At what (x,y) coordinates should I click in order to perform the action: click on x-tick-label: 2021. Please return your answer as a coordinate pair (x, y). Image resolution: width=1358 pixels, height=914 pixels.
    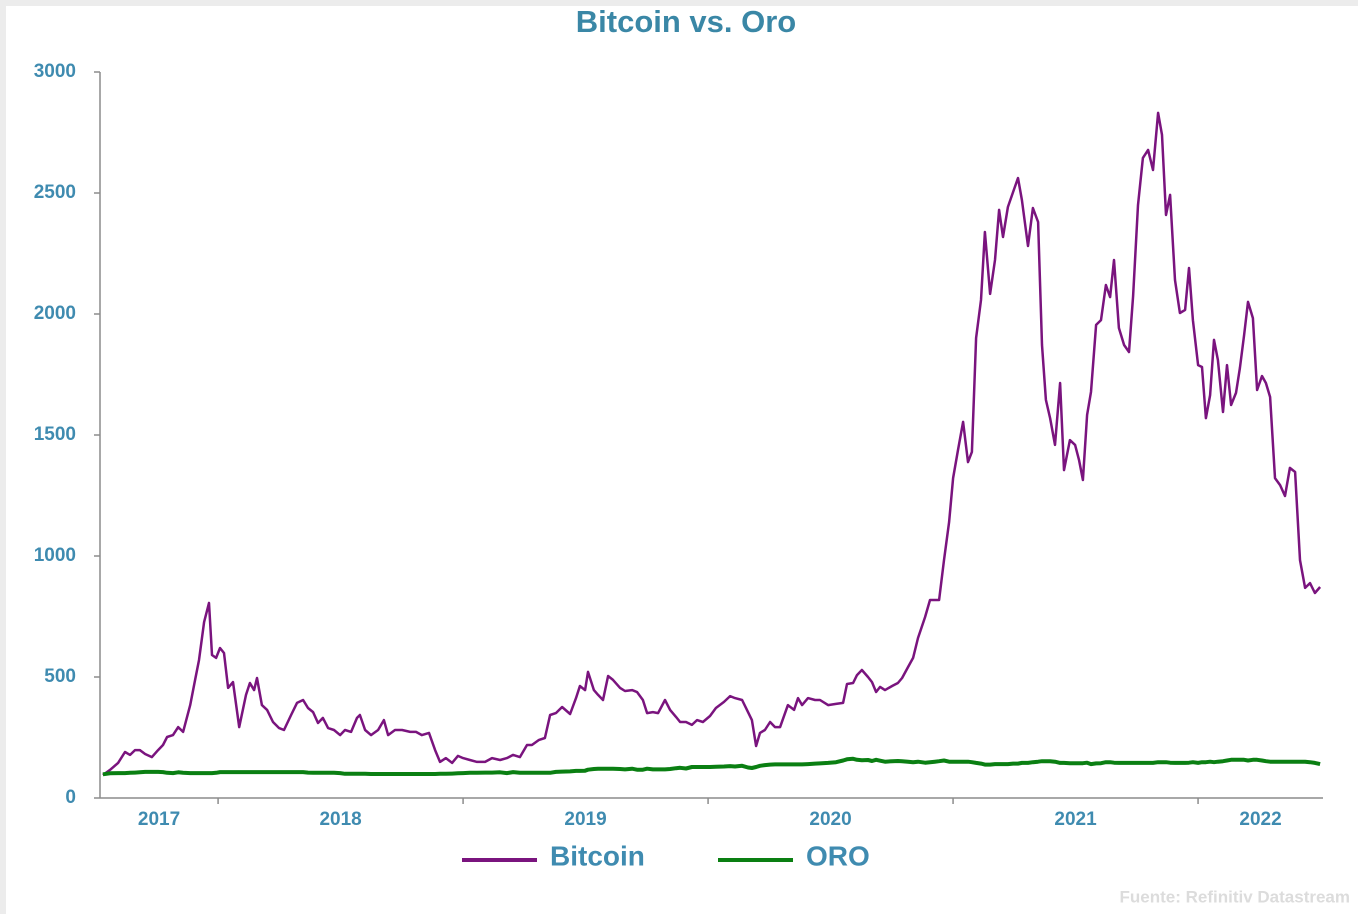
    Looking at the image, I should click on (1075, 819).